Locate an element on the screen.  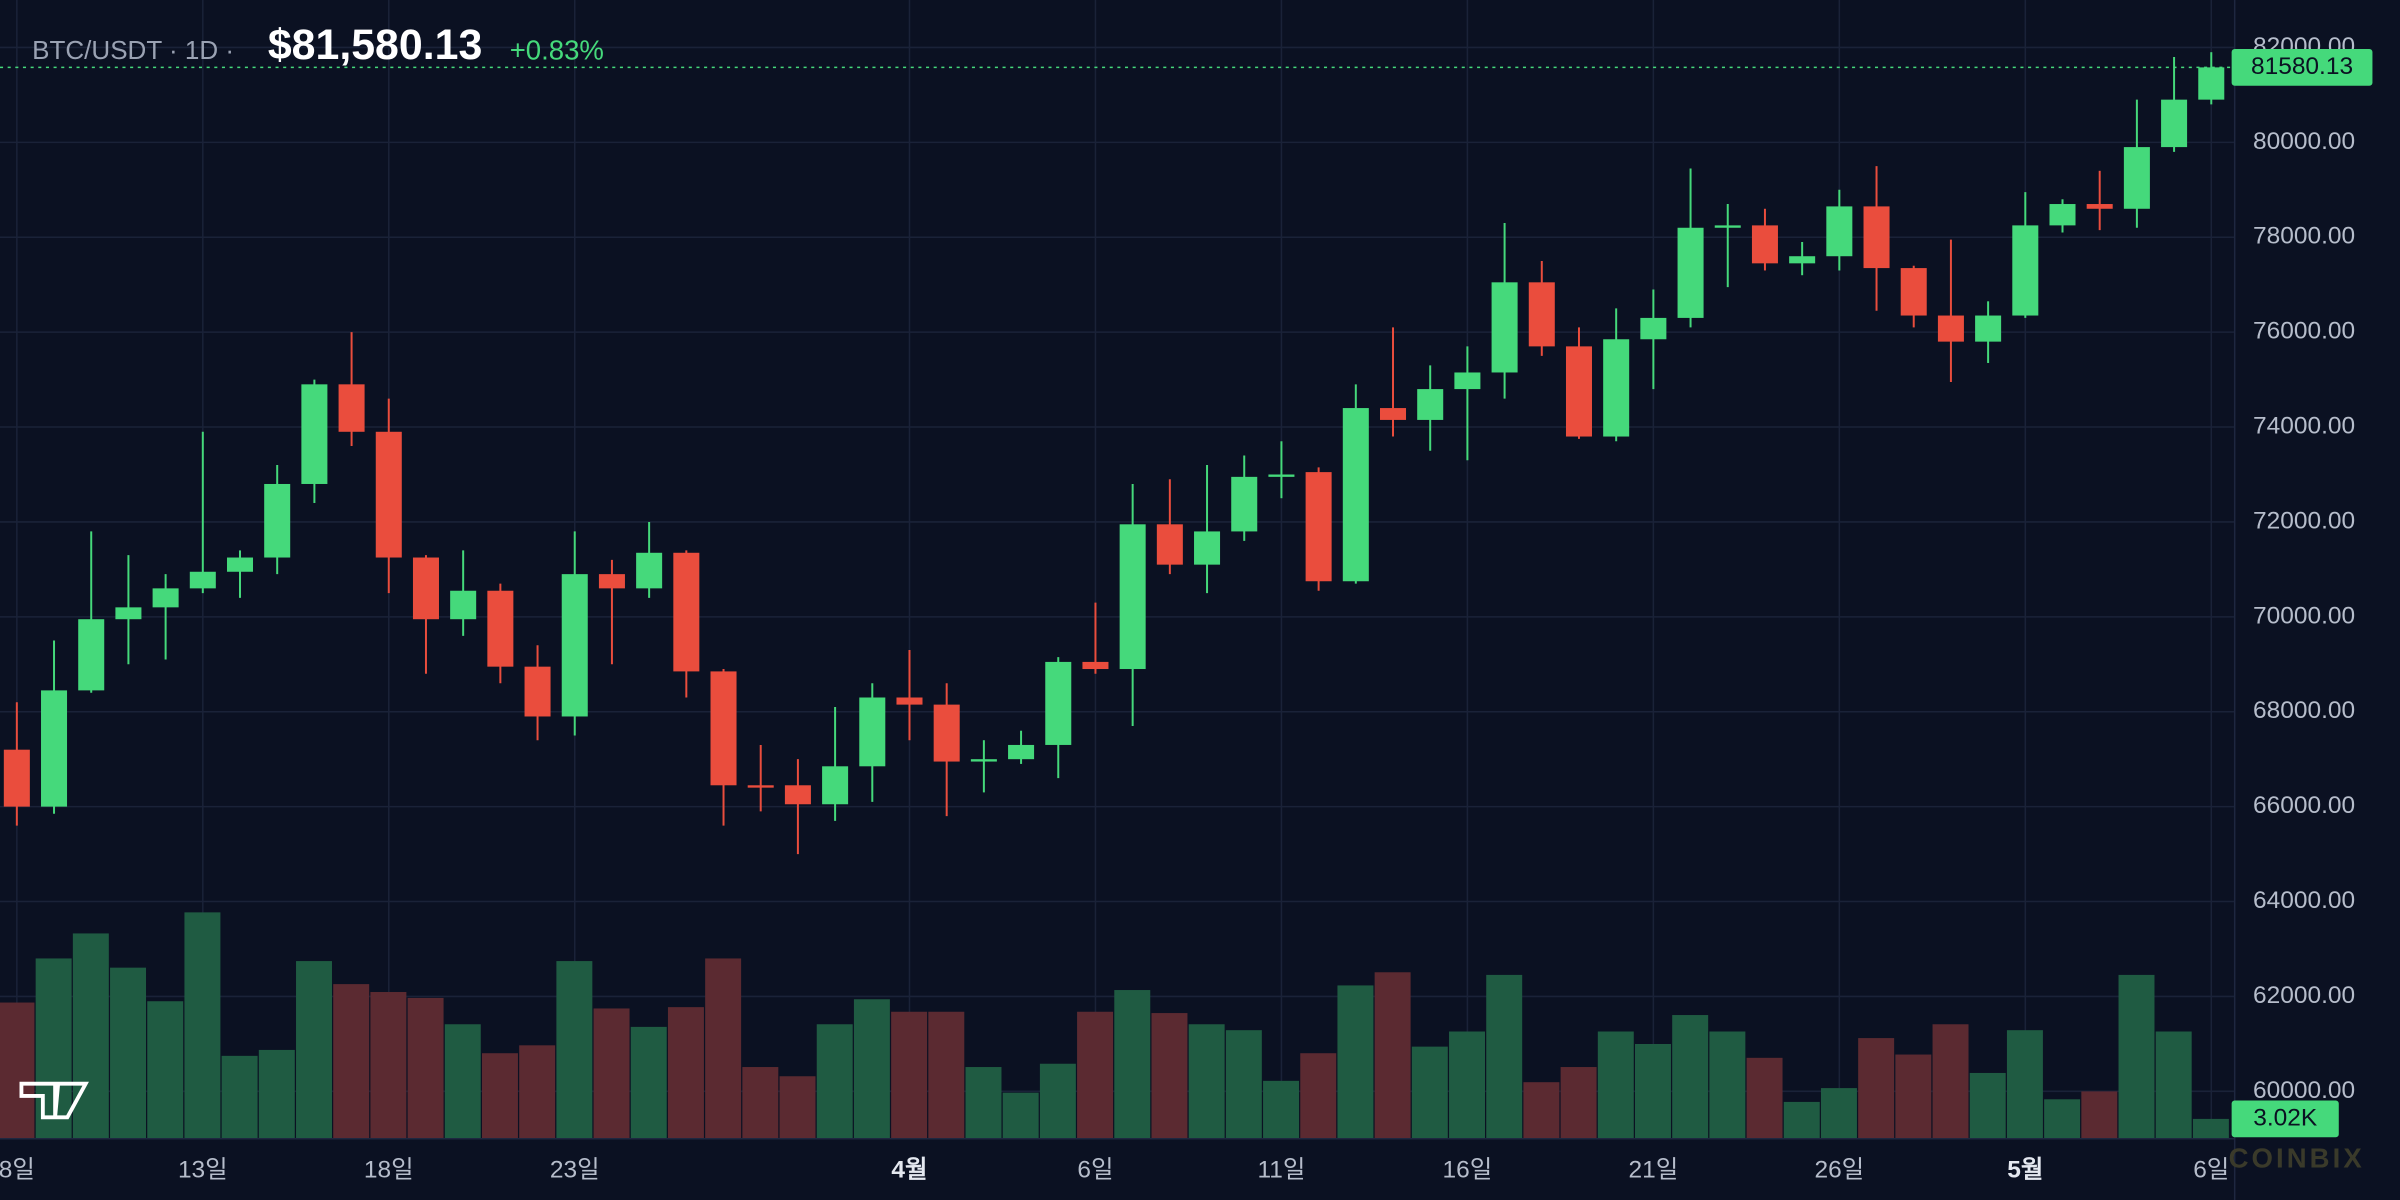
symbol: BTC/USDT · 1D · is located at coordinates (133, 50).